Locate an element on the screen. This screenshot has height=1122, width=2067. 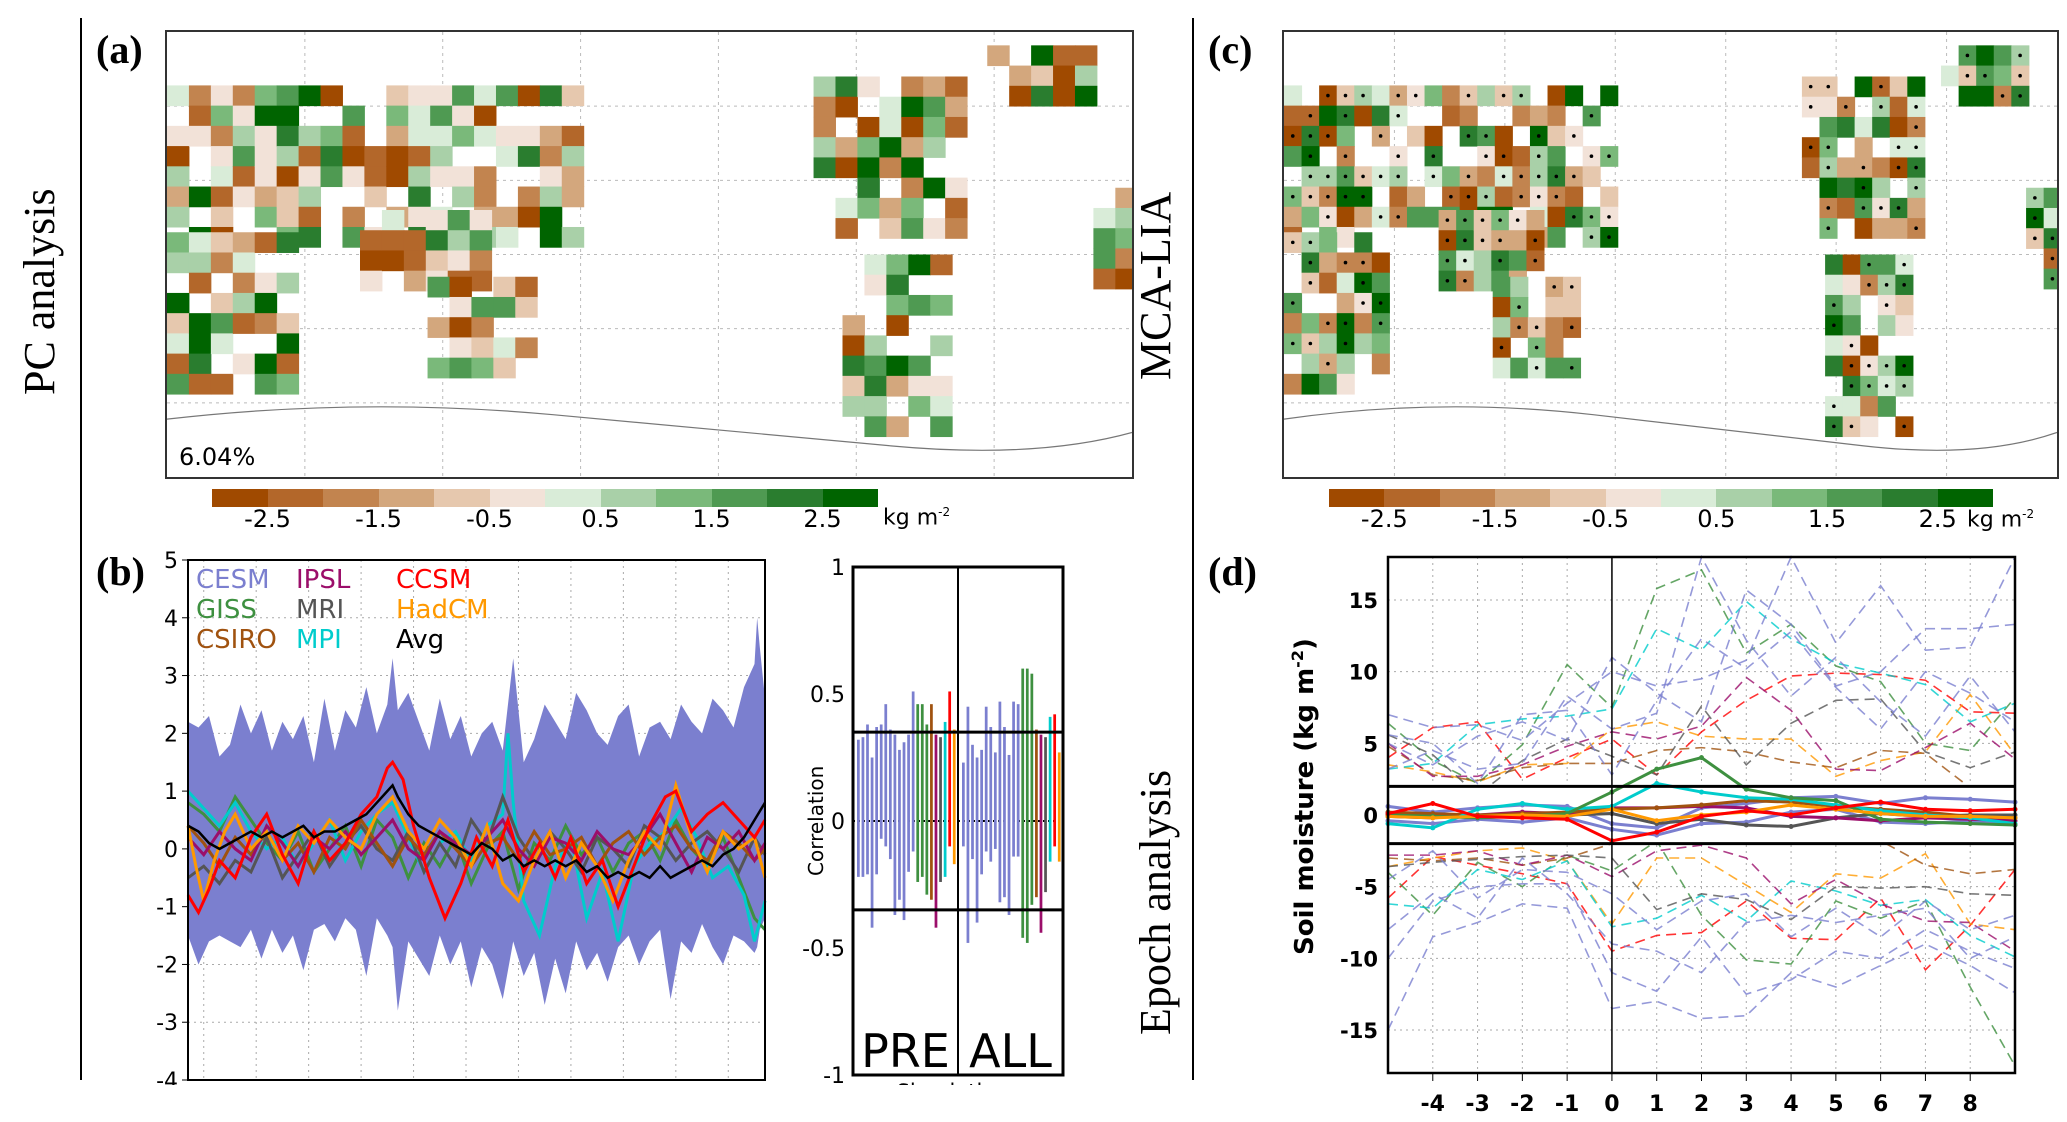
colorbar-tick-label: 2.5 is located at coordinates (822, 519).